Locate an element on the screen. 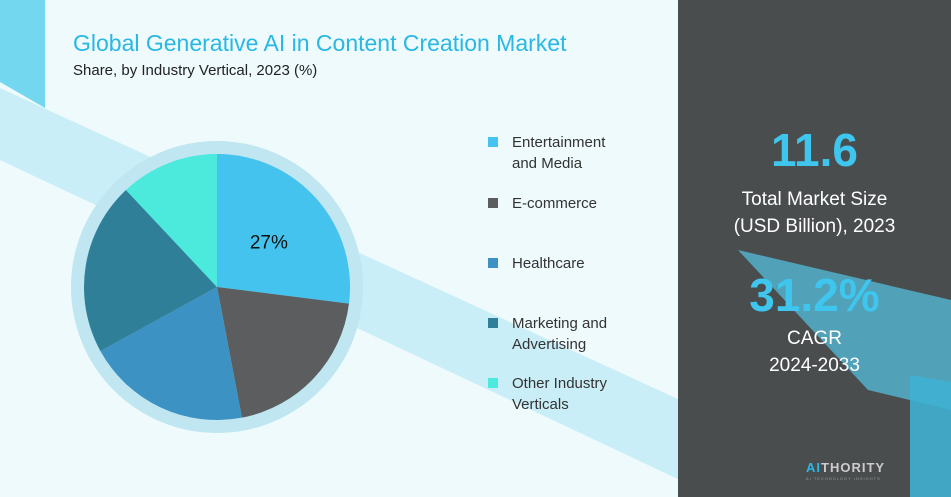  legend-label-line: Marketing and is located at coordinates (560, 323).